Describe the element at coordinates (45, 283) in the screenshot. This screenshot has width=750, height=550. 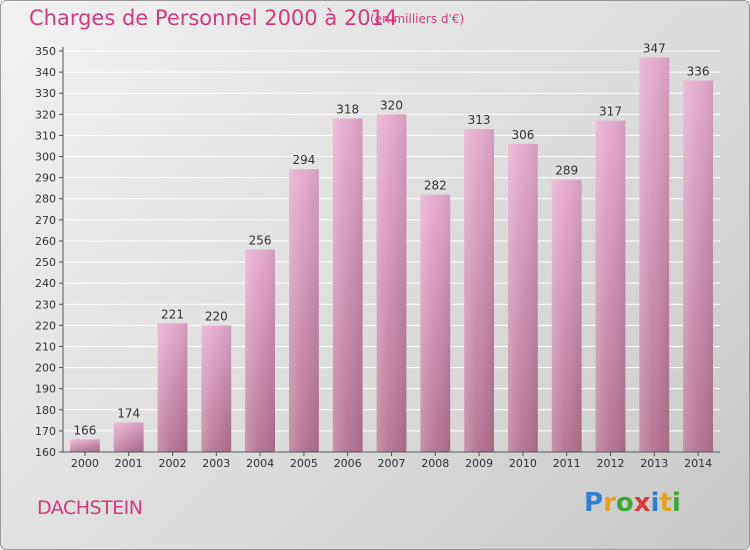
I see `y-tick-label: 240` at that location.